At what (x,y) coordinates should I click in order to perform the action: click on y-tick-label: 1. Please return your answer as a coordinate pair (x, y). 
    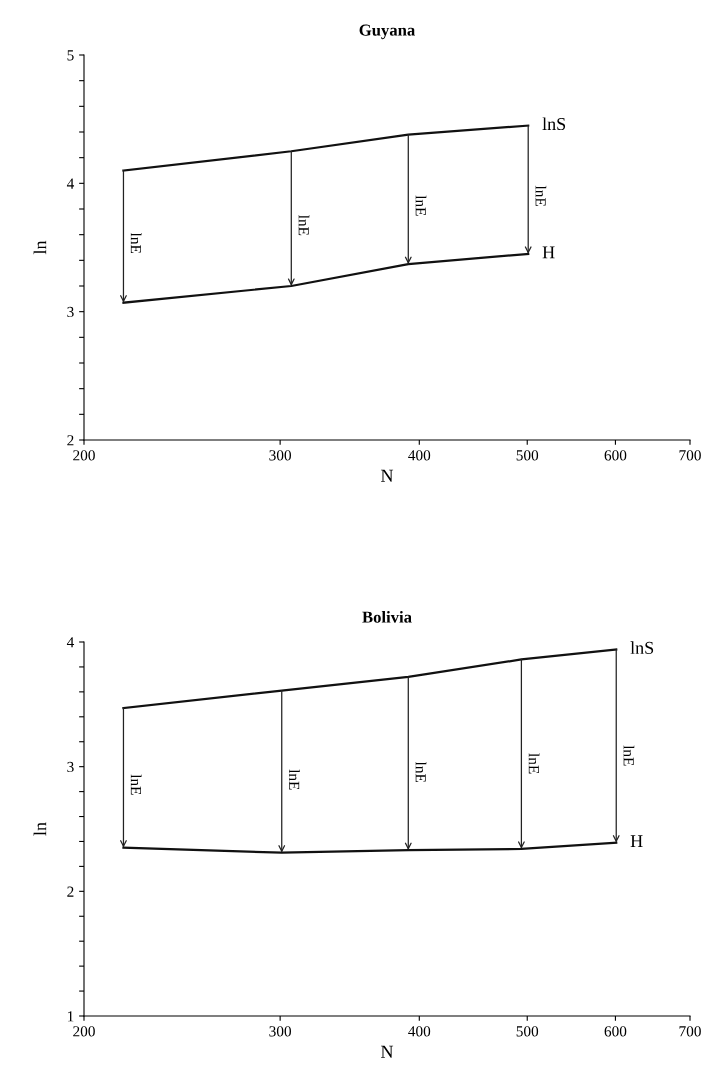
    Looking at the image, I should click on (70, 1016).